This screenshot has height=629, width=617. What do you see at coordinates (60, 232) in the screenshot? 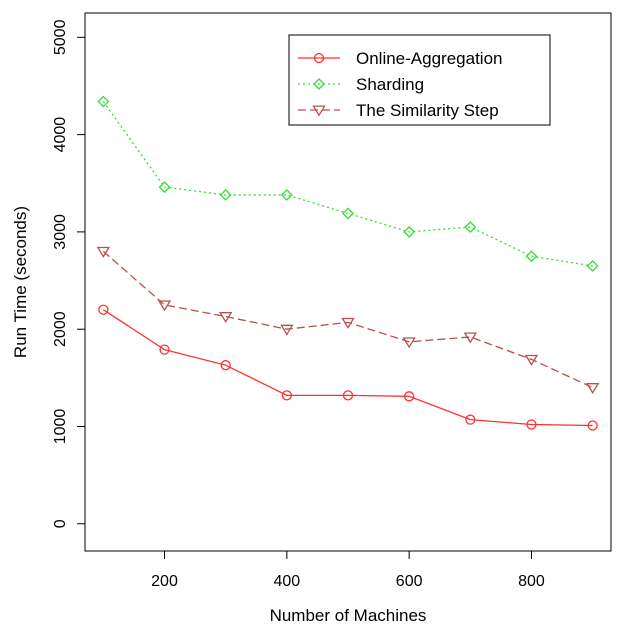
I see `y-tick-label: 3000` at bounding box center [60, 232].